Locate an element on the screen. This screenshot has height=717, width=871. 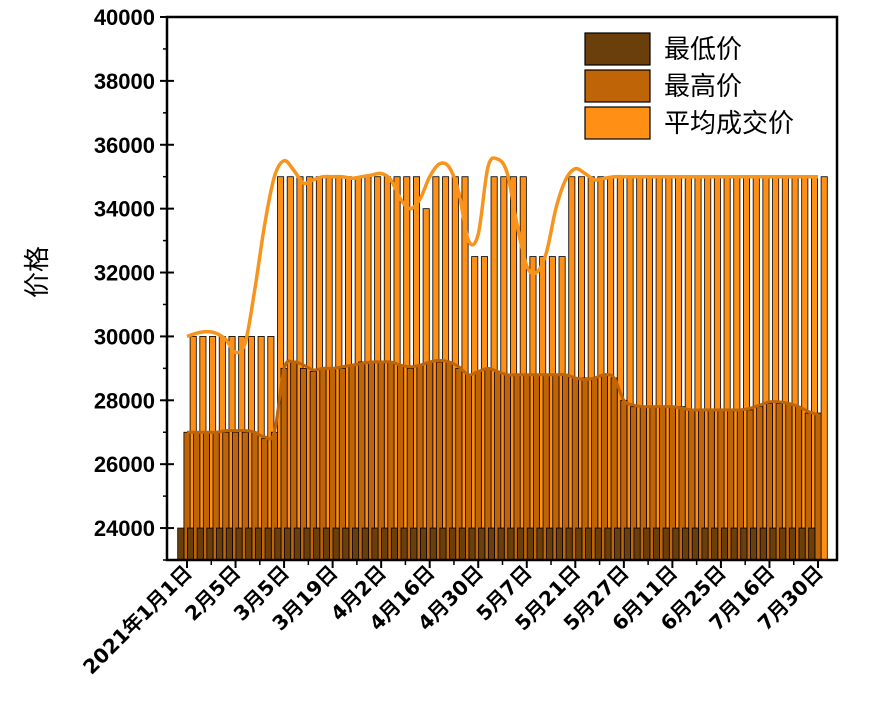
legend-label-min: 最低价 is located at coordinates (703, 50).